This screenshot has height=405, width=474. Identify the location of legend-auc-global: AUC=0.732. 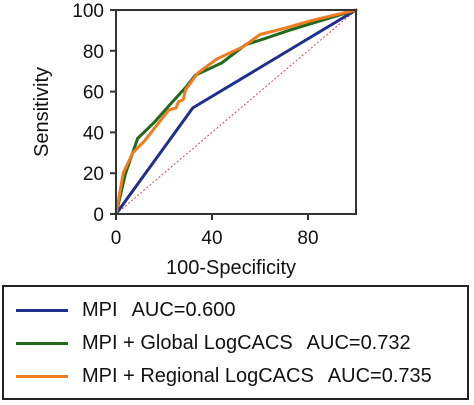
(358, 342).